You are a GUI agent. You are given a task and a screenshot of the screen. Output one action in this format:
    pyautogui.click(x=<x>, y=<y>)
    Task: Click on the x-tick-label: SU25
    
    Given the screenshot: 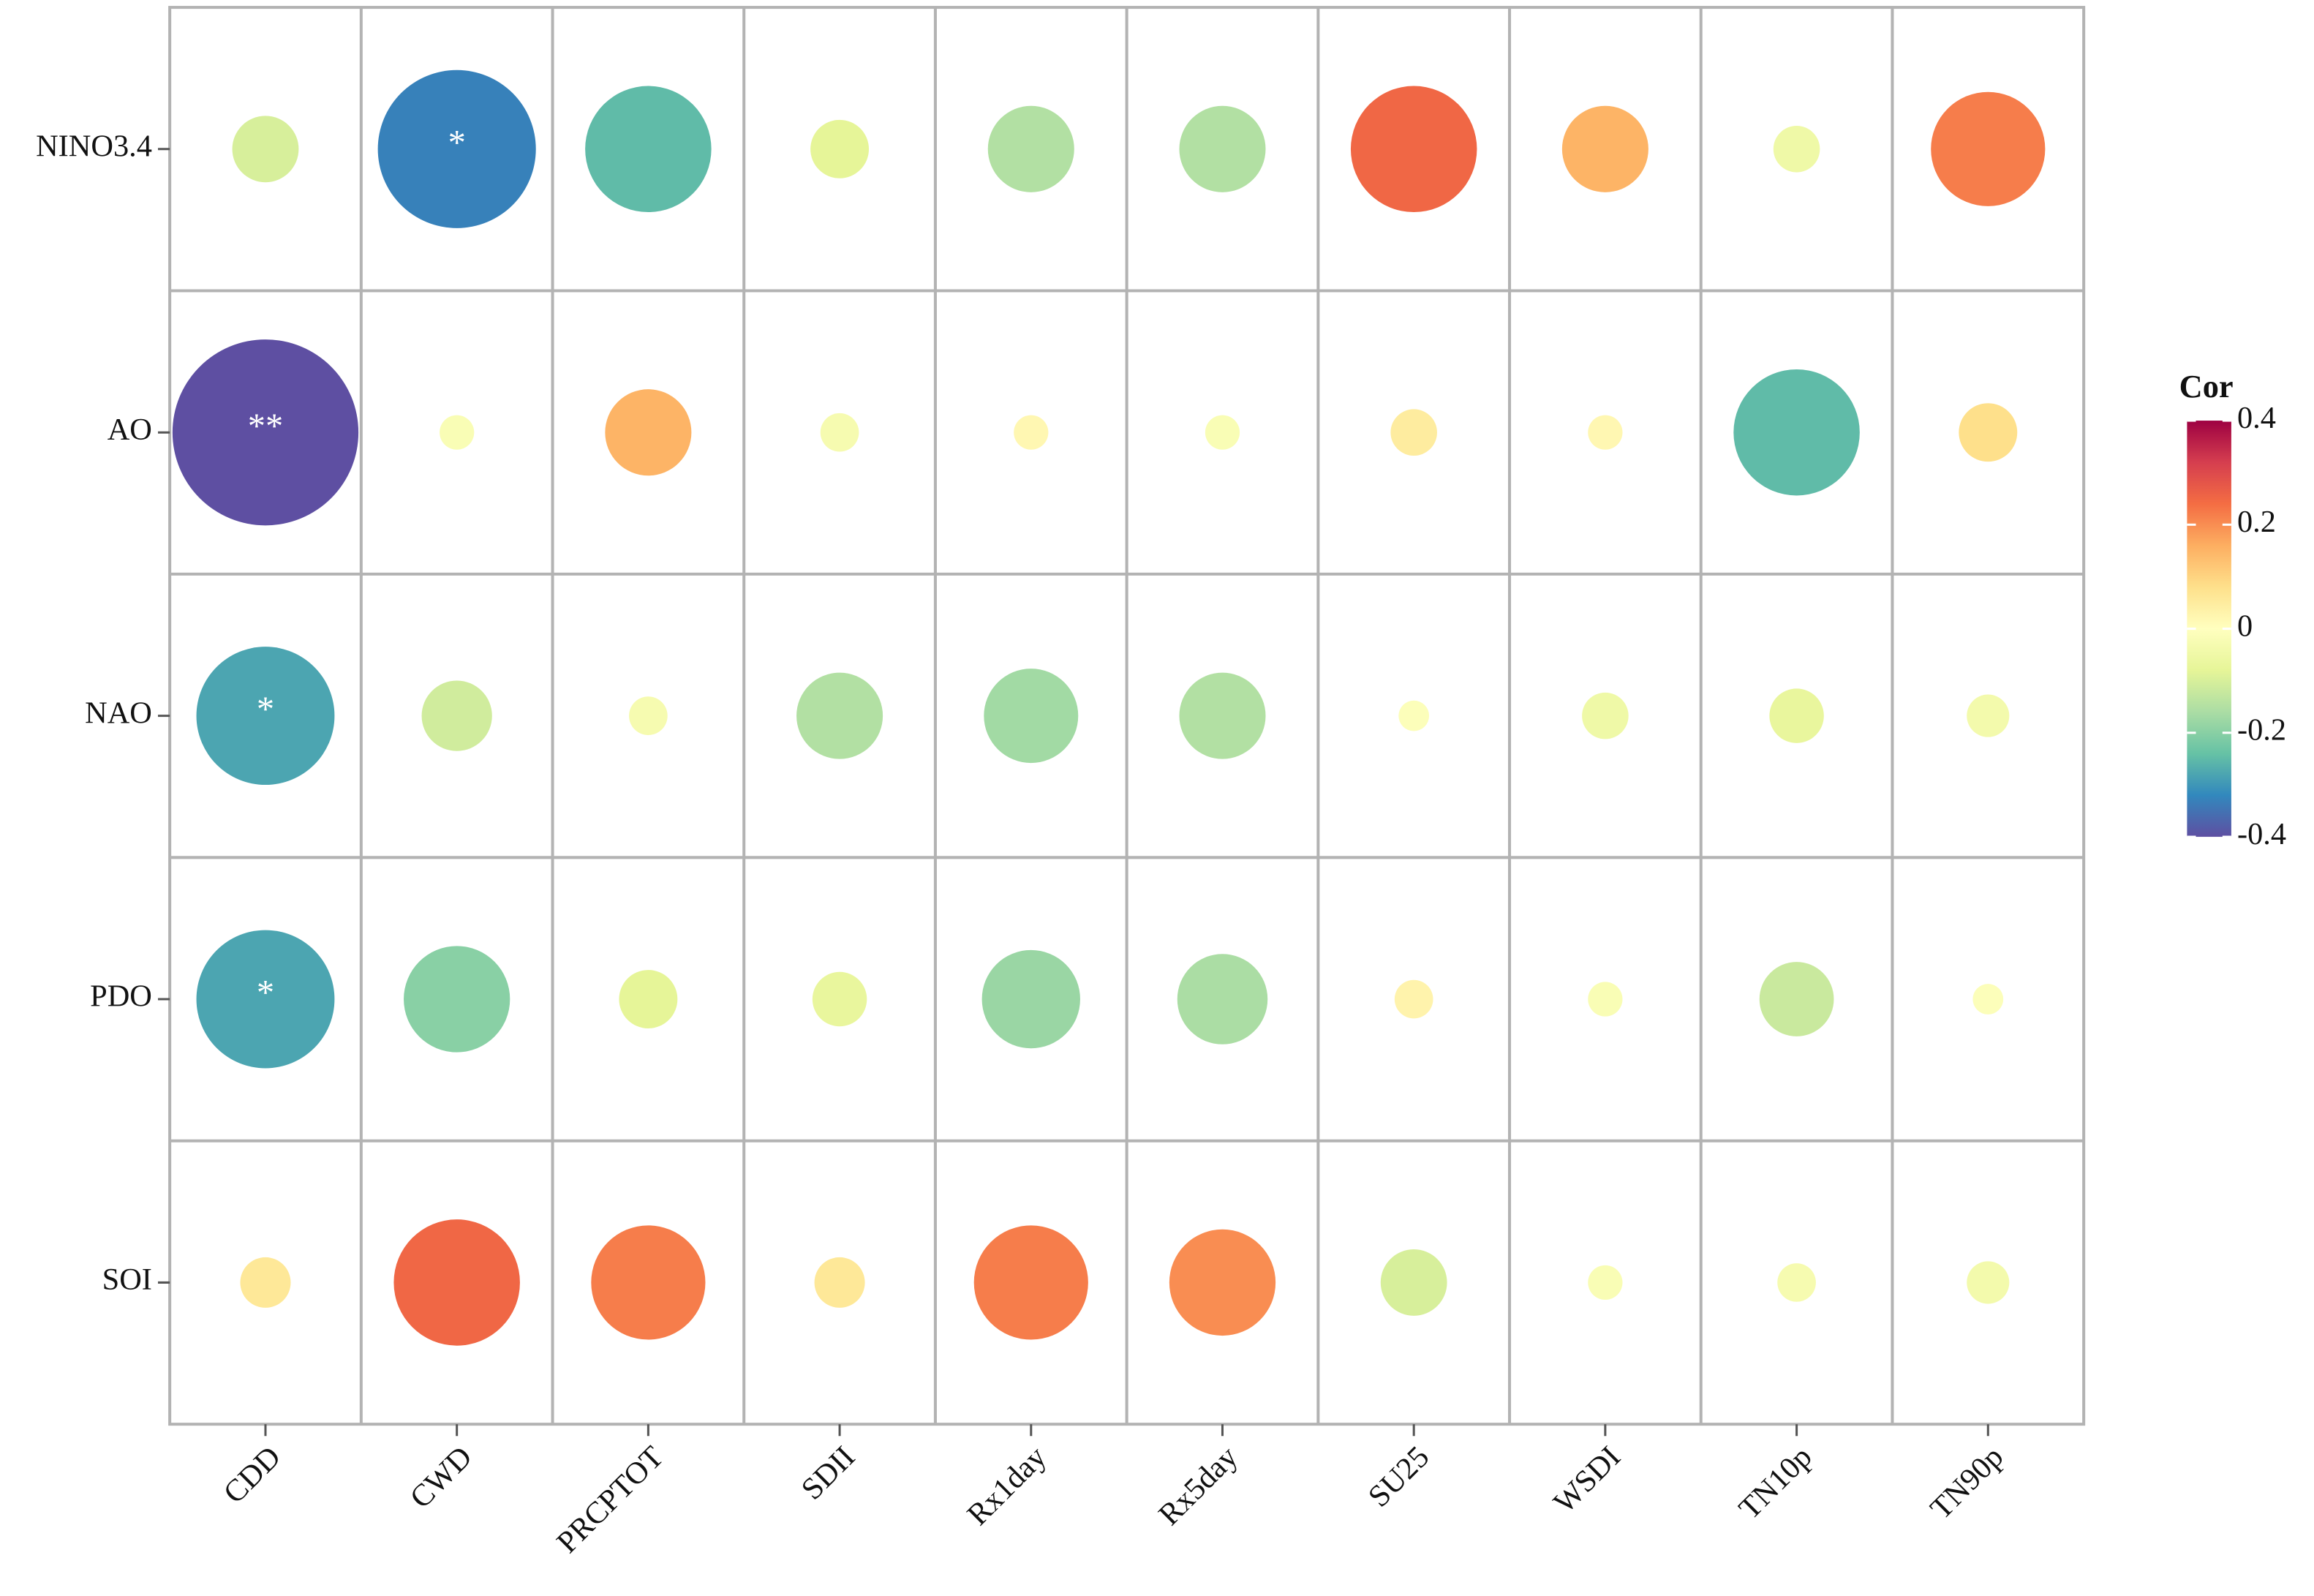 What is the action you would take?
    pyautogui.click(x=1399, y=1476)
    